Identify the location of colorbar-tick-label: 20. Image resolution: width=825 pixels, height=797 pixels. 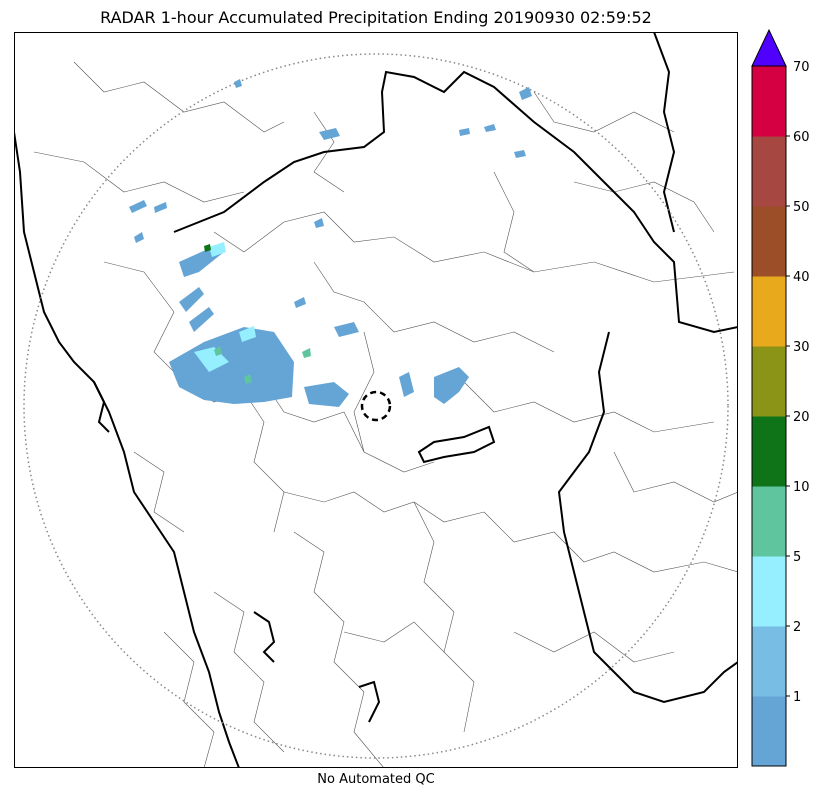
(801, 417).